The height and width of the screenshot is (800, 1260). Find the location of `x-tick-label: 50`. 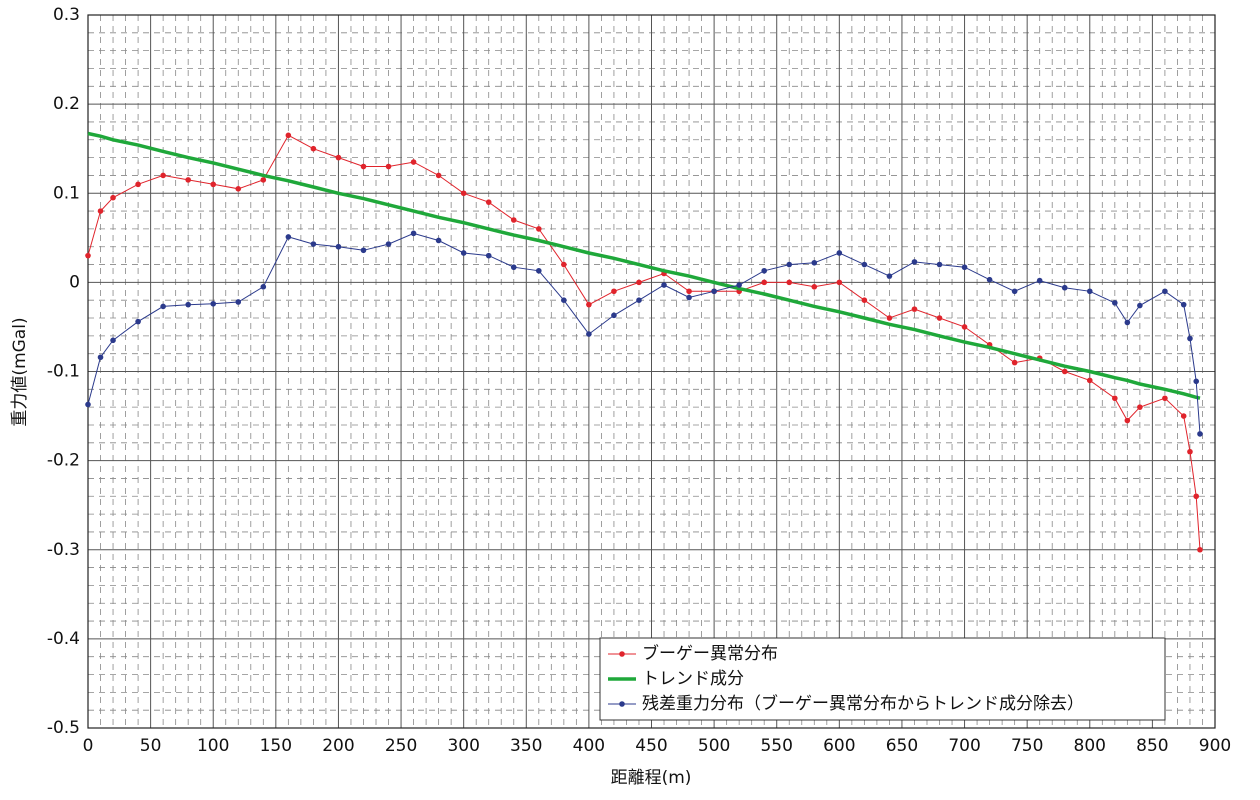

x-tick-label: 50 is located at coordinates (151, 746).